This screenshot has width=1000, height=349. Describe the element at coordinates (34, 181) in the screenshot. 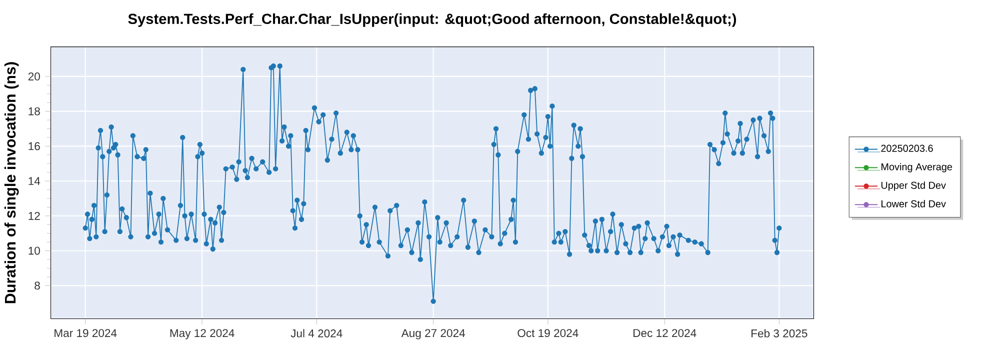

I see `y-tick-label: 14` at that location.